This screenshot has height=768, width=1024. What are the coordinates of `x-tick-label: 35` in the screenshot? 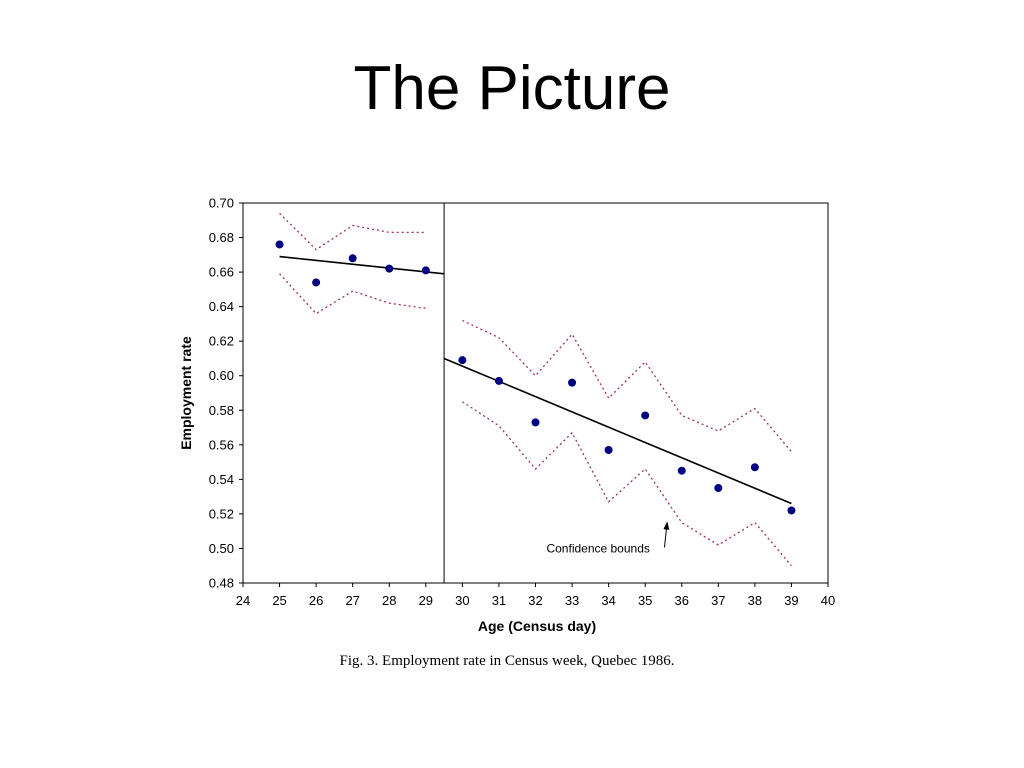 It's located at (645, 600).